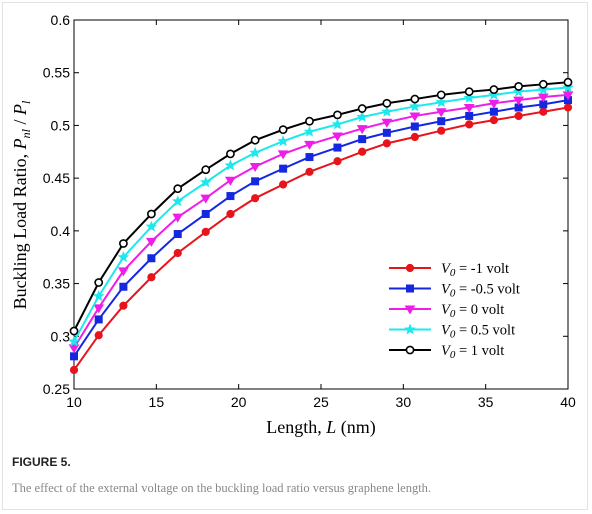 This screenshot has height=514, width=592. What do you see at coordinates (475, 270) in the screenshot?
I see `legend-label: V0 = -1 volt` at bounding box center [475, 270].